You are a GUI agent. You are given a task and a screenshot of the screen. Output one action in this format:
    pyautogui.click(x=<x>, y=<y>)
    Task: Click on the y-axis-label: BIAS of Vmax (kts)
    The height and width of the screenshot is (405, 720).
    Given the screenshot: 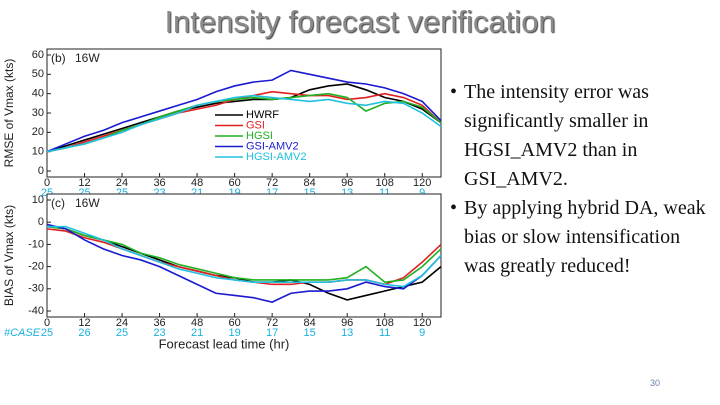 What is the action you would take?
    pyautogui.click(x=9, y=255)
    